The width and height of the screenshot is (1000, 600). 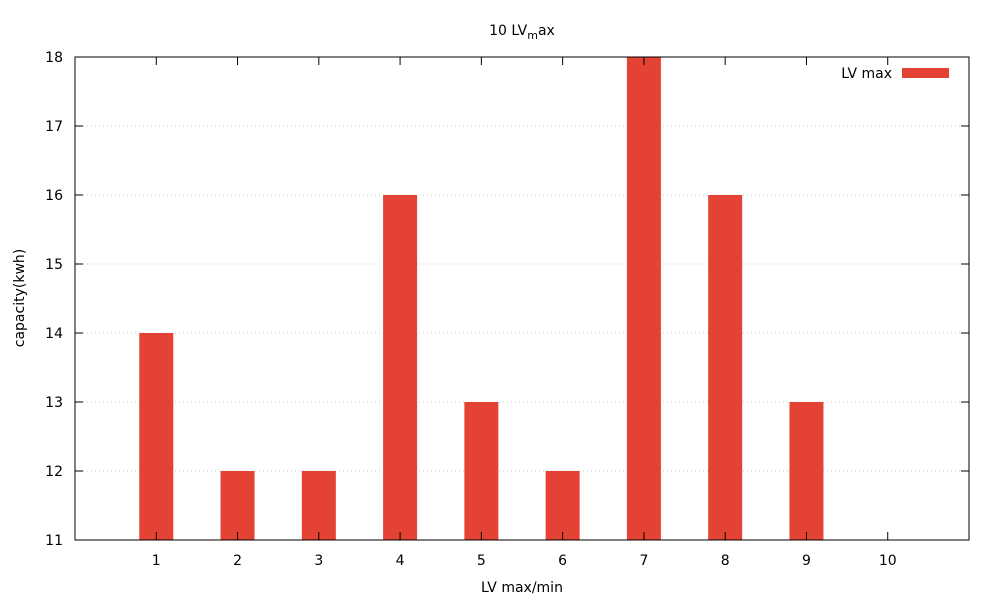 What do you see at coordinates (481, 561) in the screenshot?
I see `x-tick-label: 5` at bounding box center [481, 561].